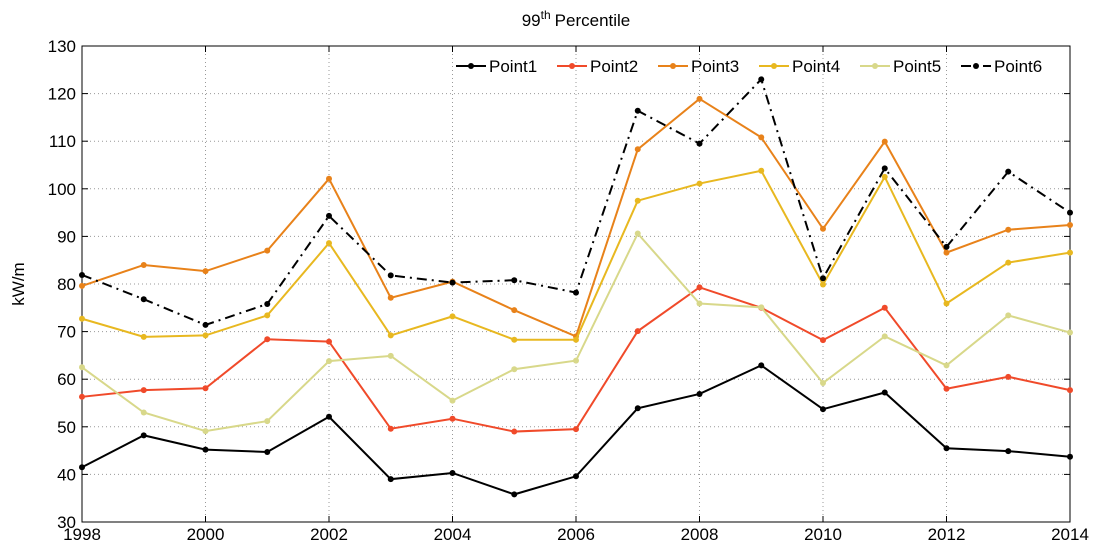 The image size is (1097, 559). I want to click on y-tick-label: 90, so click(66, 236).